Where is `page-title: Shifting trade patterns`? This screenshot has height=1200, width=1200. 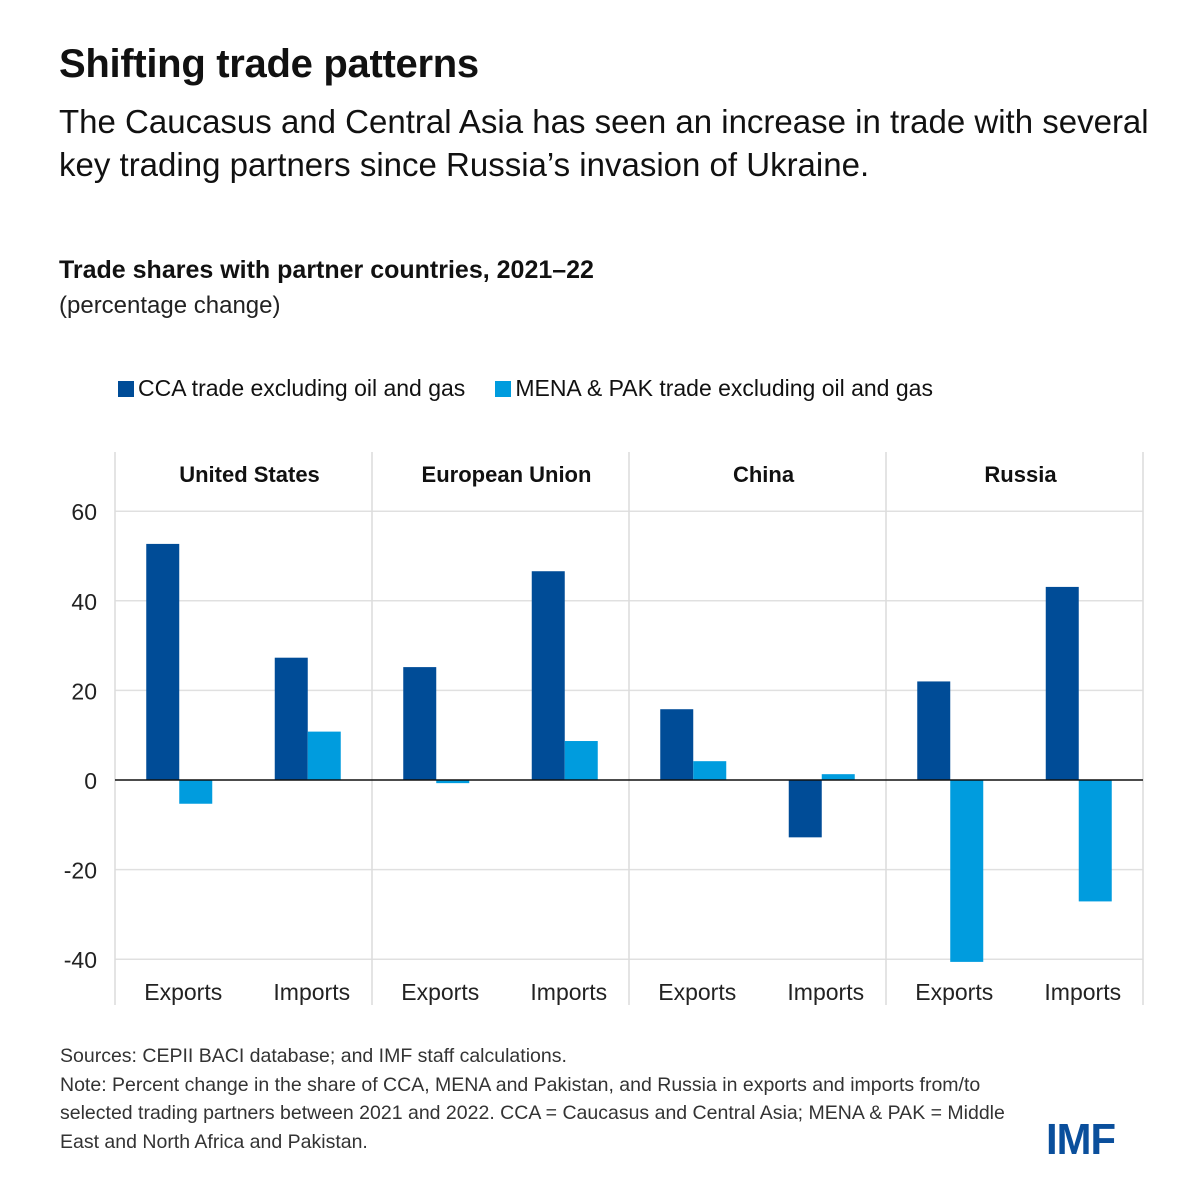
page-title: Shifting trade patterns is located at coordinates (269, 64).